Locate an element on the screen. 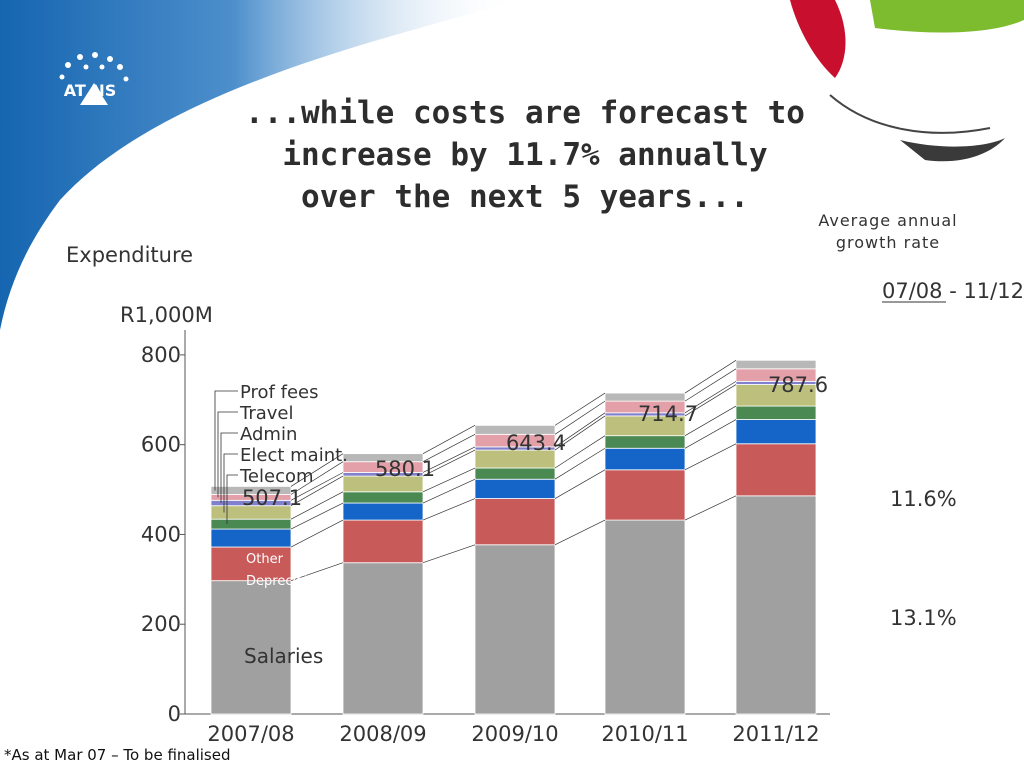 The width and height of the screenshot is (1024, 768). chart-title: Expenditure is located at coordinates (129, 255).